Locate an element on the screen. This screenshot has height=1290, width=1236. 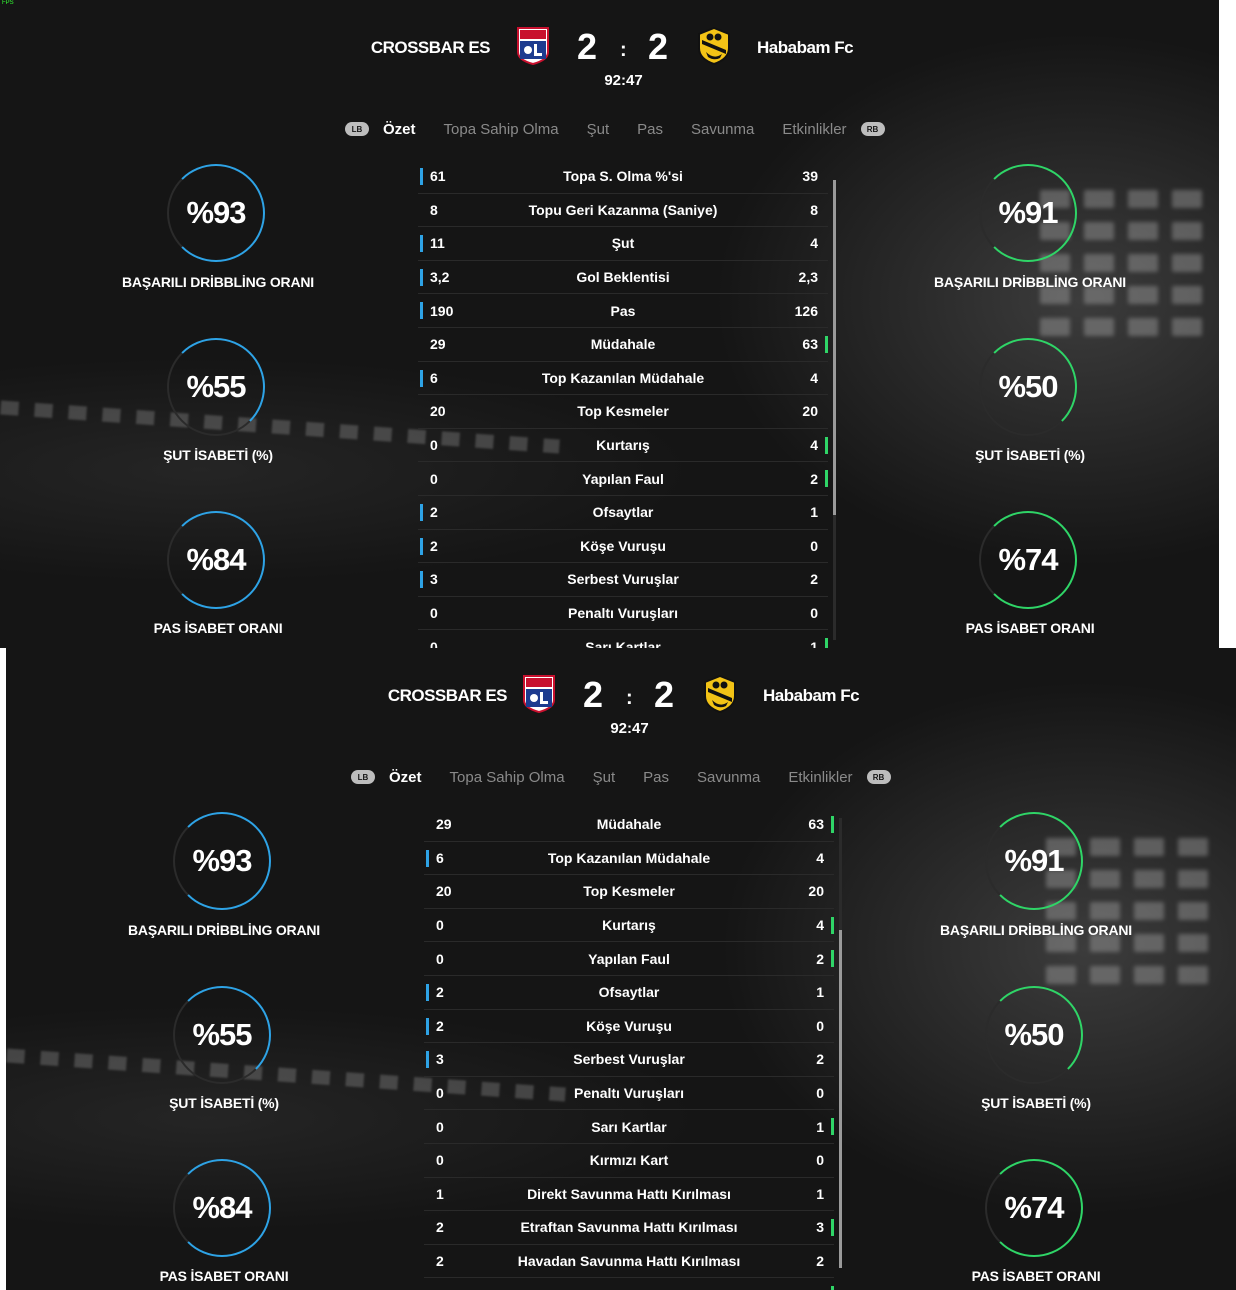
home-stat-value: 6 is located at coordinates (434, 377).